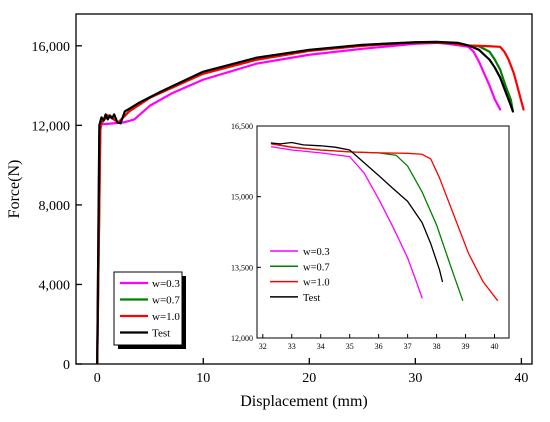  What do you see at coordinates (415, 378) in the screenshot?
I see `main-x-tick-label: 30` at bounding box center [415, 378].